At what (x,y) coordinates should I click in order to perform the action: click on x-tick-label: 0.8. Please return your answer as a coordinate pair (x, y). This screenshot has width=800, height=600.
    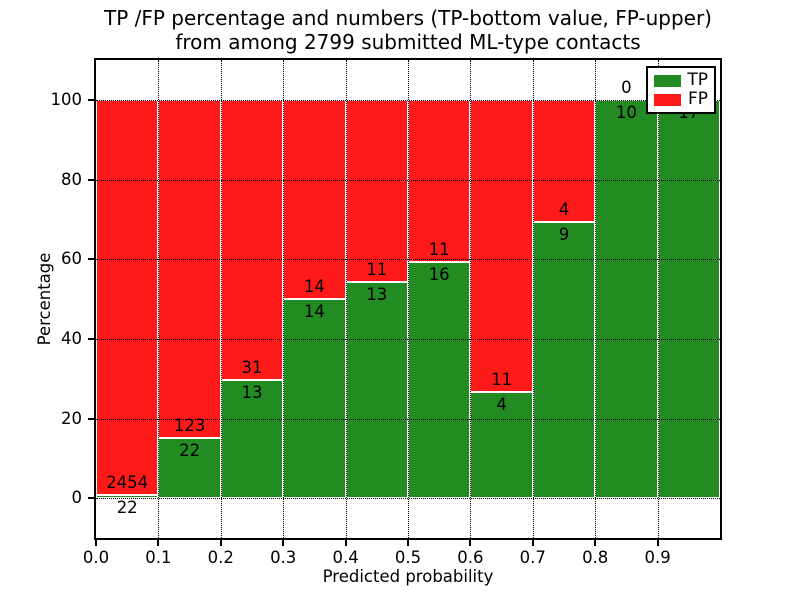
    Looking at the image, I should click on (595, 557).